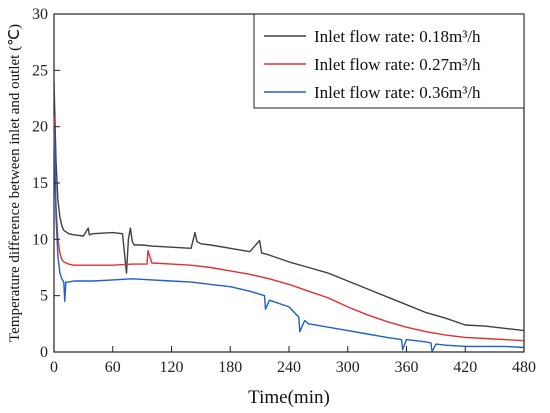  I want to click on x-tick-label: 0, so click(54, 367).